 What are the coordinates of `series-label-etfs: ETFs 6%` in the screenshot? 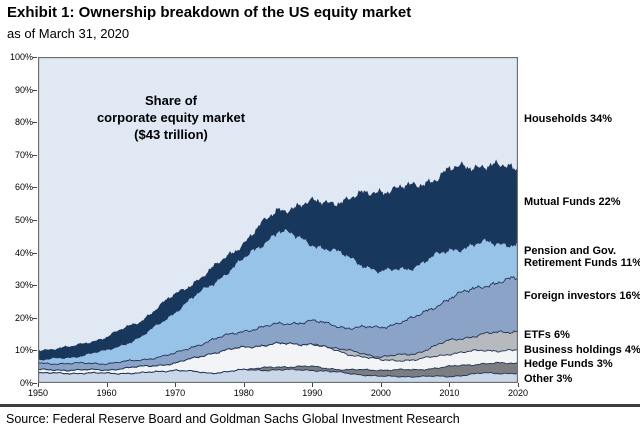 It's located at (547, 335).